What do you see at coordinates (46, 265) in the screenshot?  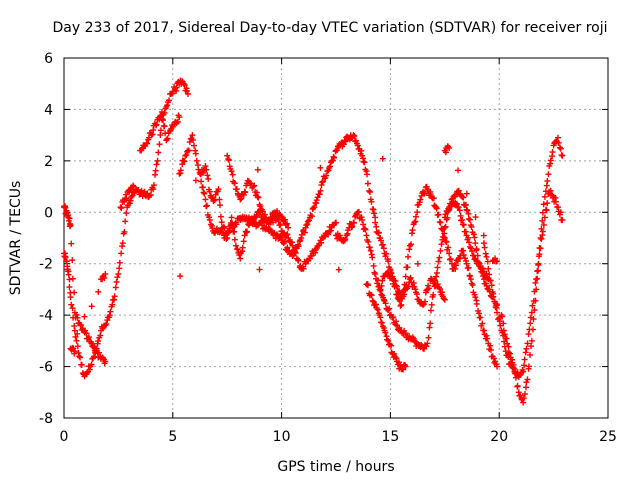 I see `y-tick-label: -2` at bounding box center [46, 265].